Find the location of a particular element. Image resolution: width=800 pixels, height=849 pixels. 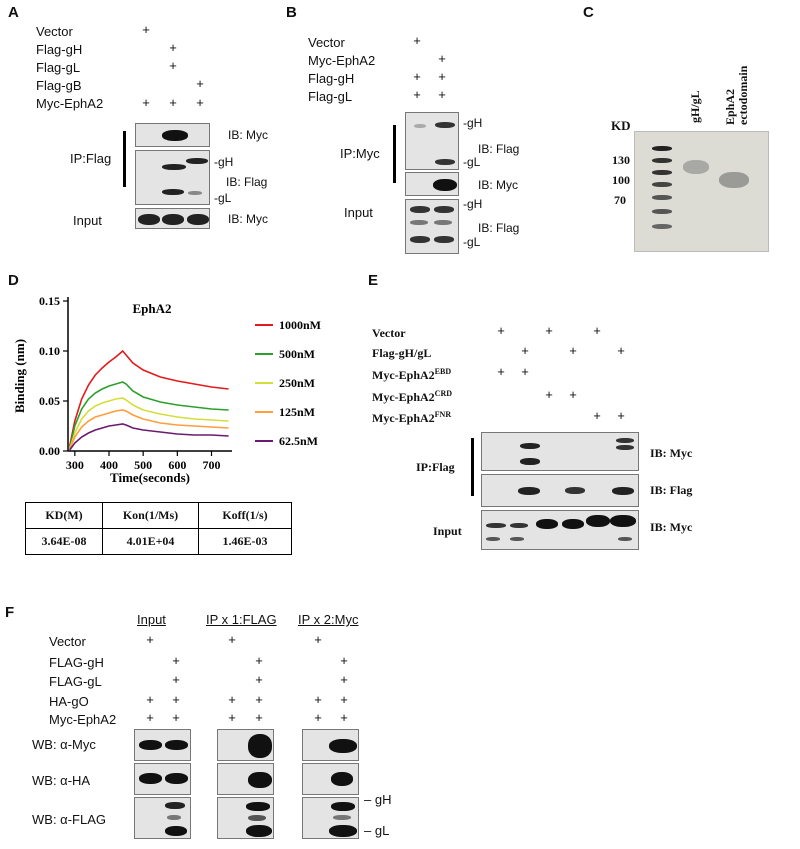

table-header: KD(M) is located at coordinates (64, 515).